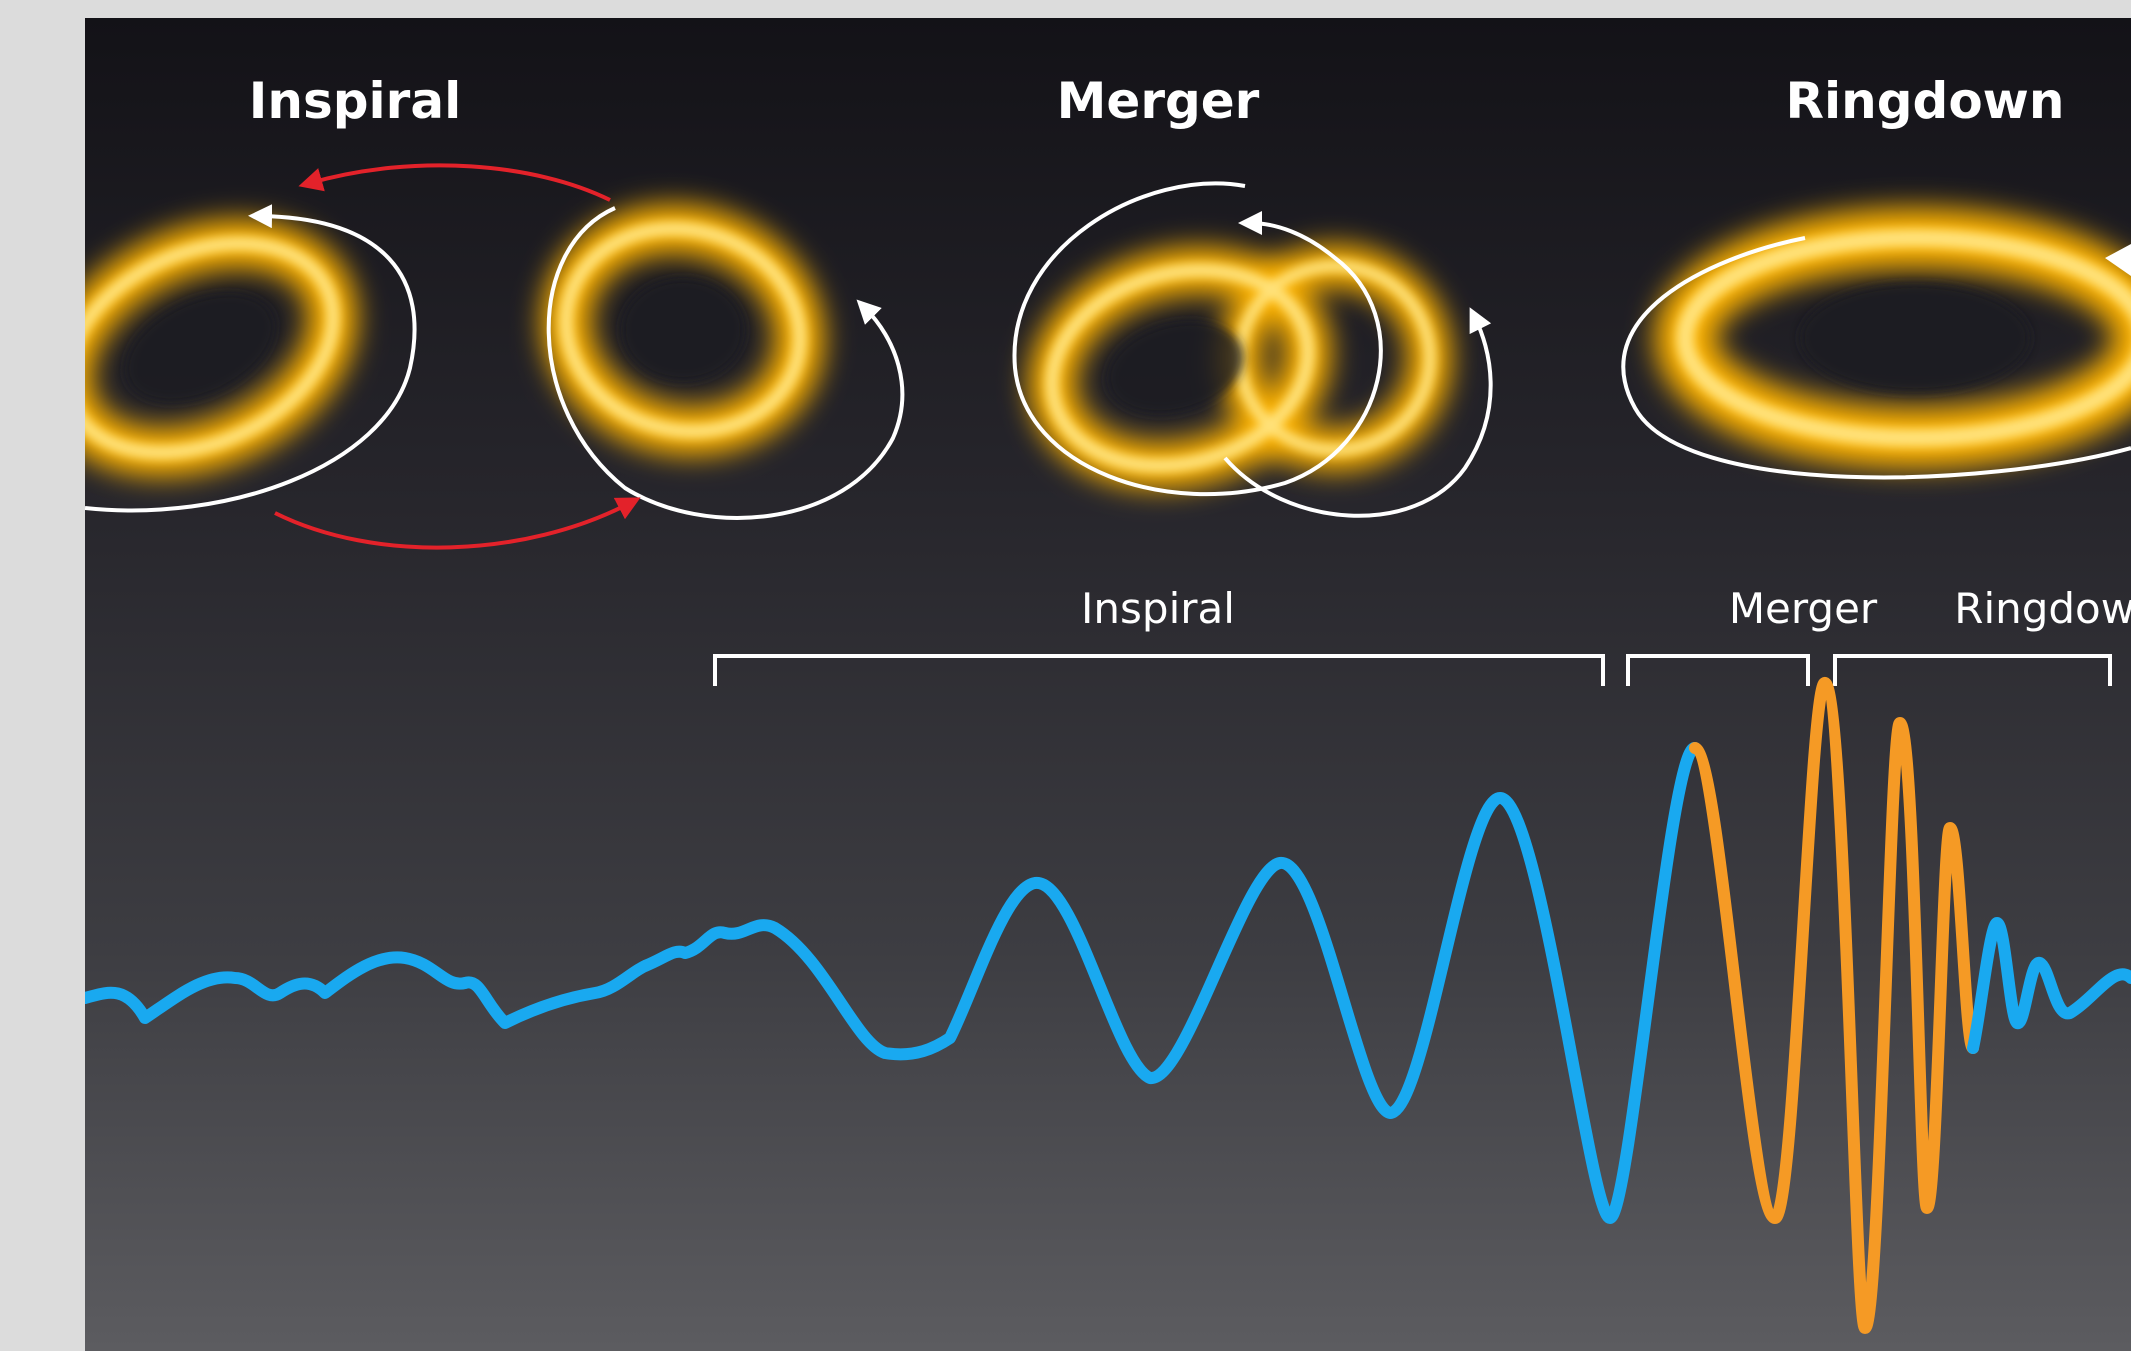 The width and height of the screenshot is (2131, 1351). Describe the element at coordinates (1158, 608) in the screenshot. I see `phase-label-inspiral: Inspiral` at that location.